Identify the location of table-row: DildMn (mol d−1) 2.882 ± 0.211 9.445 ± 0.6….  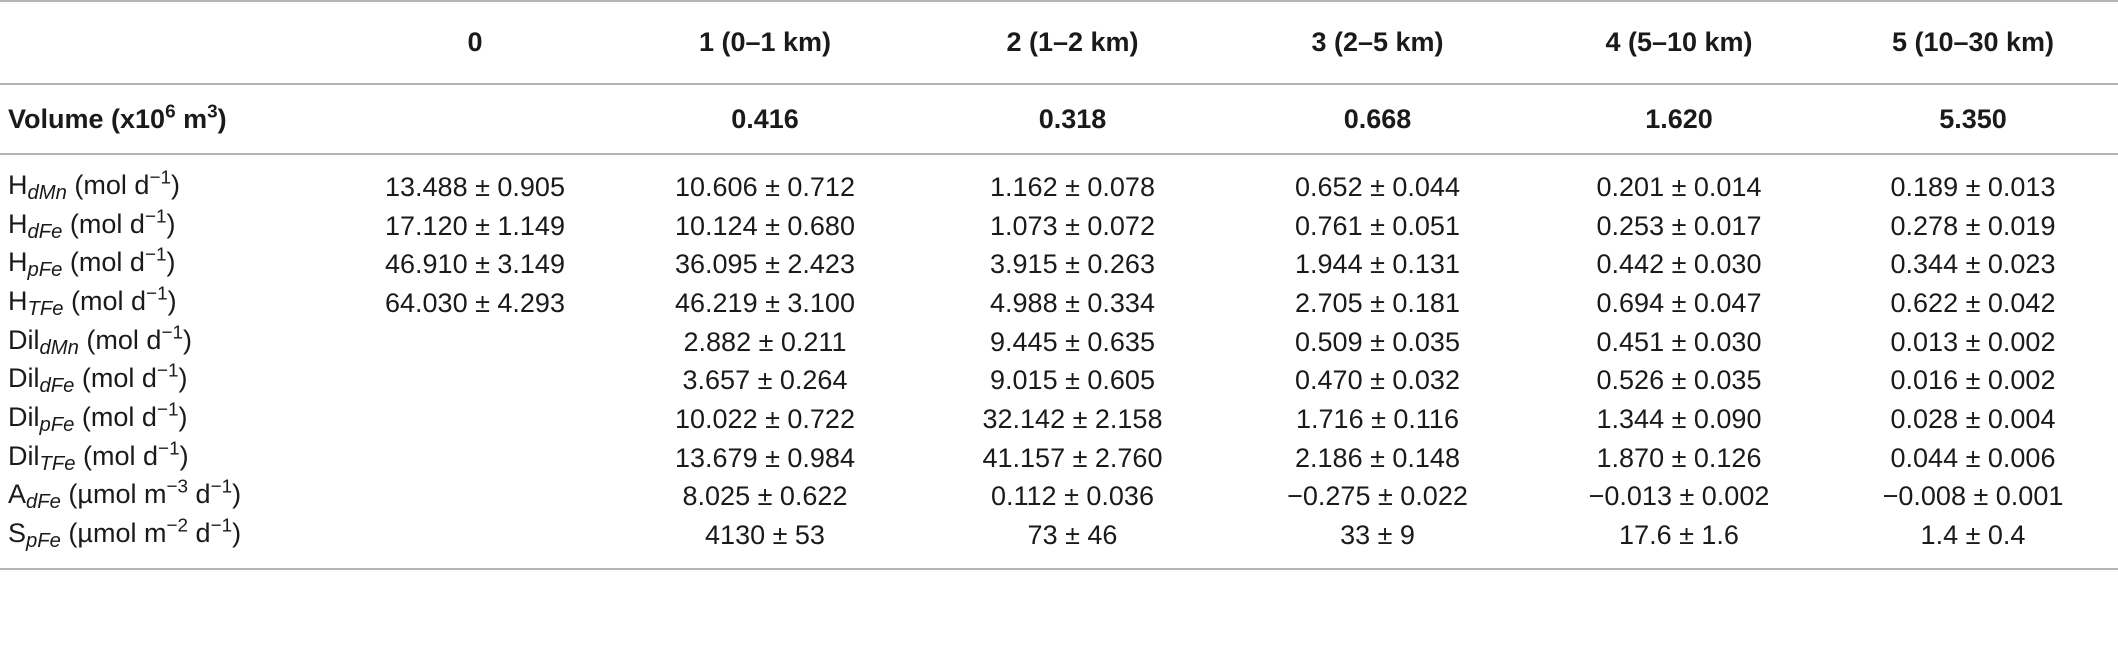
(1059, 342).